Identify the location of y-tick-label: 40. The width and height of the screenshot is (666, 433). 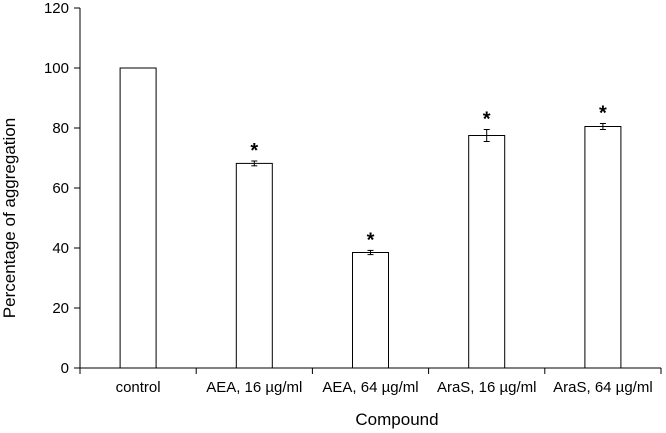
(60, 248).